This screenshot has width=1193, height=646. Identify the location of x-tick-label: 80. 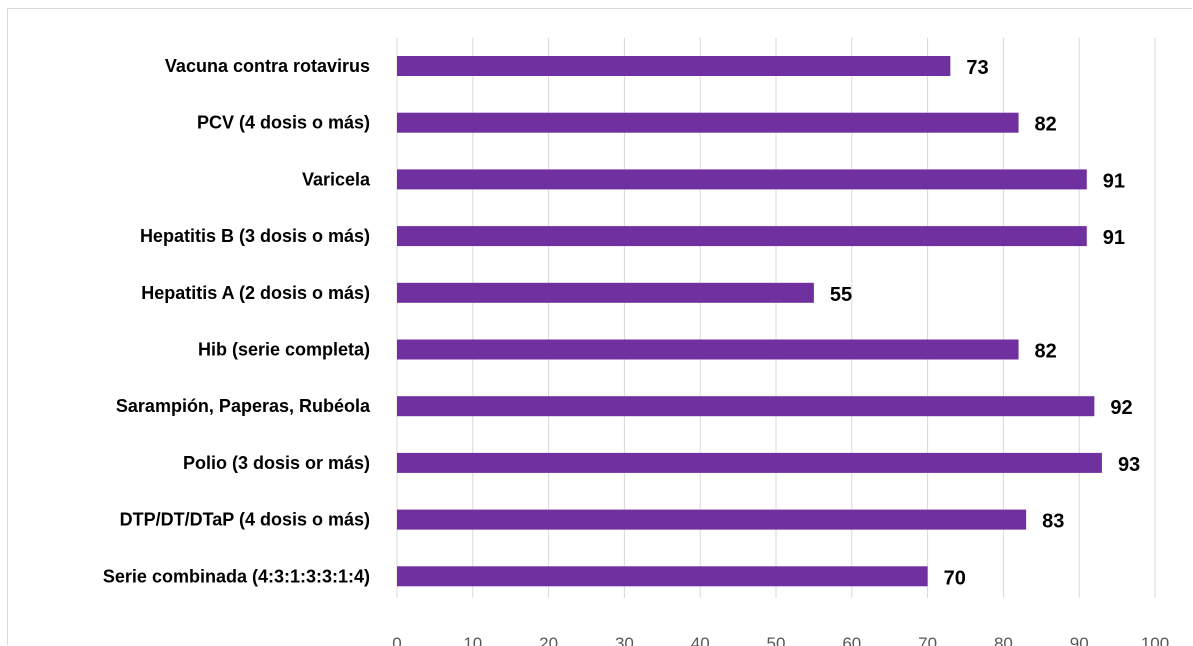
(1003, 640).